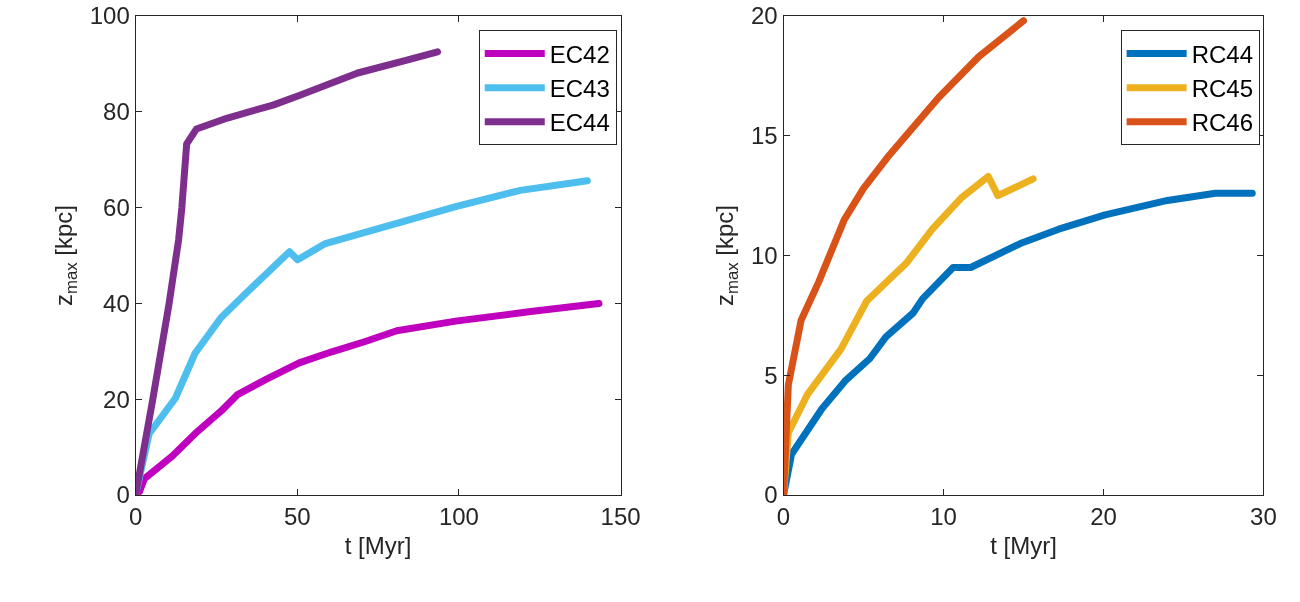  I want to click on x-tick-label: 10, so click(943, 516).